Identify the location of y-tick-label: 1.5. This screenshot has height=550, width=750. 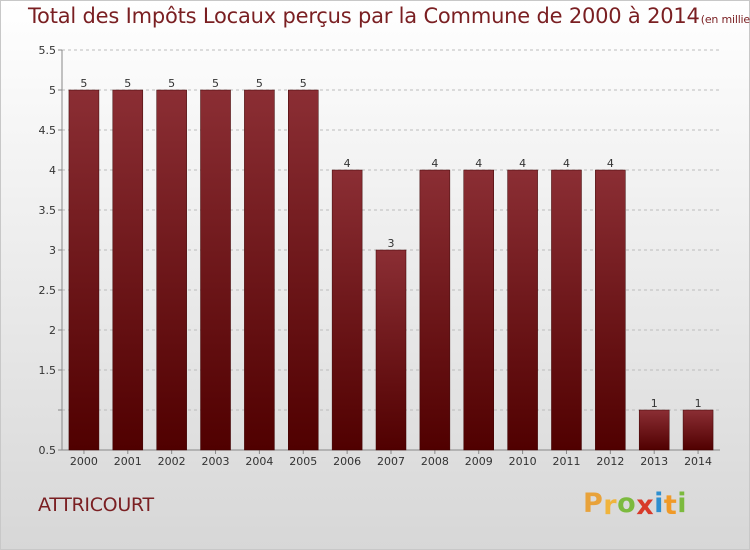
(48, 370).